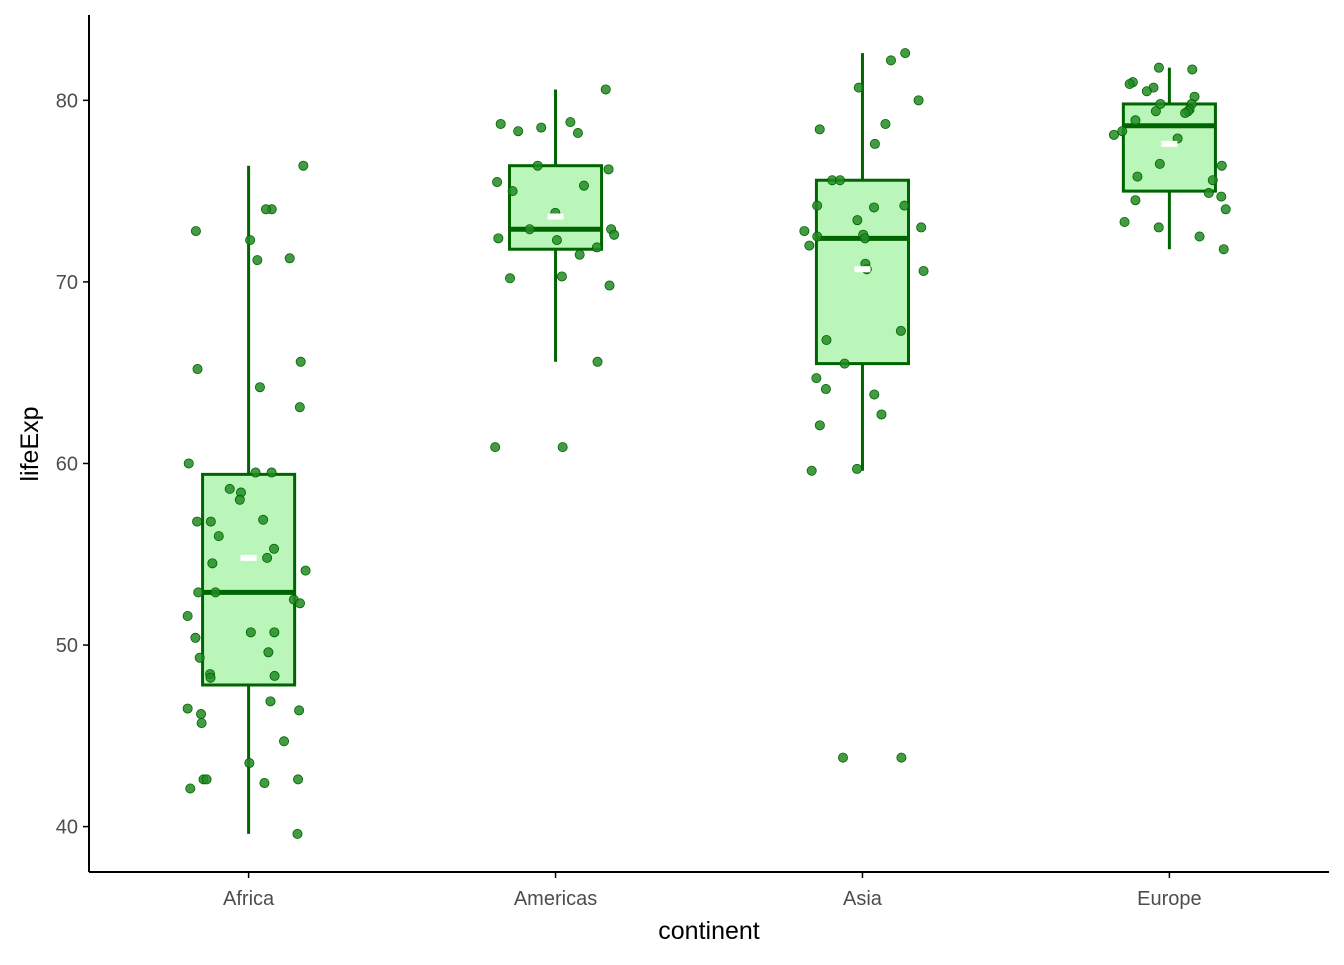 This screenshot has height=965, width=1344. What do you see at coordinates (249, 899) in the screenshot?
I see `x-tick-label: Africa` at bounding box center [249, 899].